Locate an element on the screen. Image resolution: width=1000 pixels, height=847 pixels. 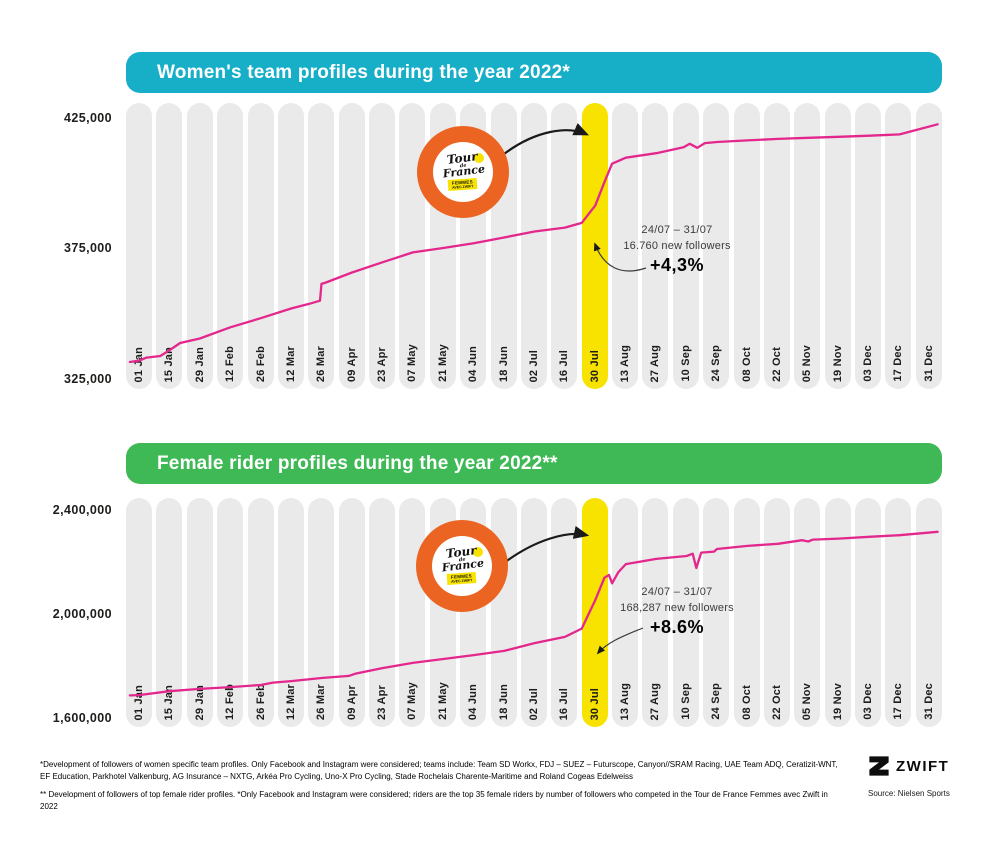
date-label: 13 Aug is located at coordinates (625, 701).